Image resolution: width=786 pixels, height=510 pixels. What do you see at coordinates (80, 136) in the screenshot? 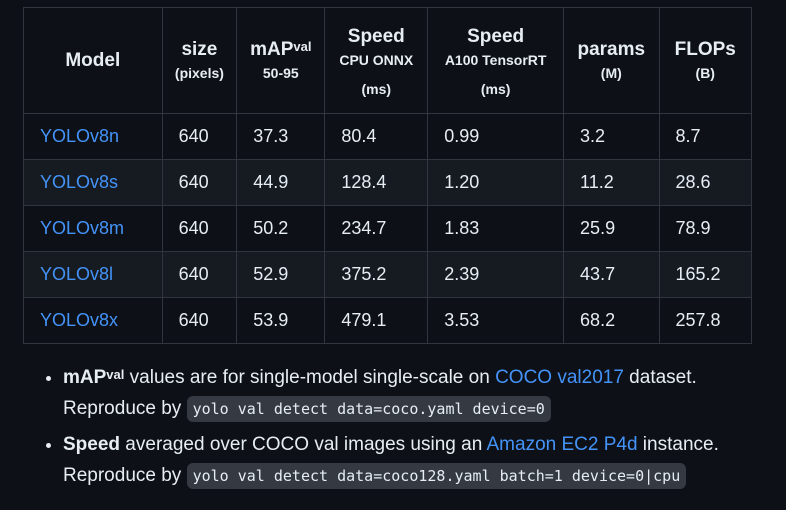
I see `model-link: YOLOv8n` at bounding box center [80, 136].